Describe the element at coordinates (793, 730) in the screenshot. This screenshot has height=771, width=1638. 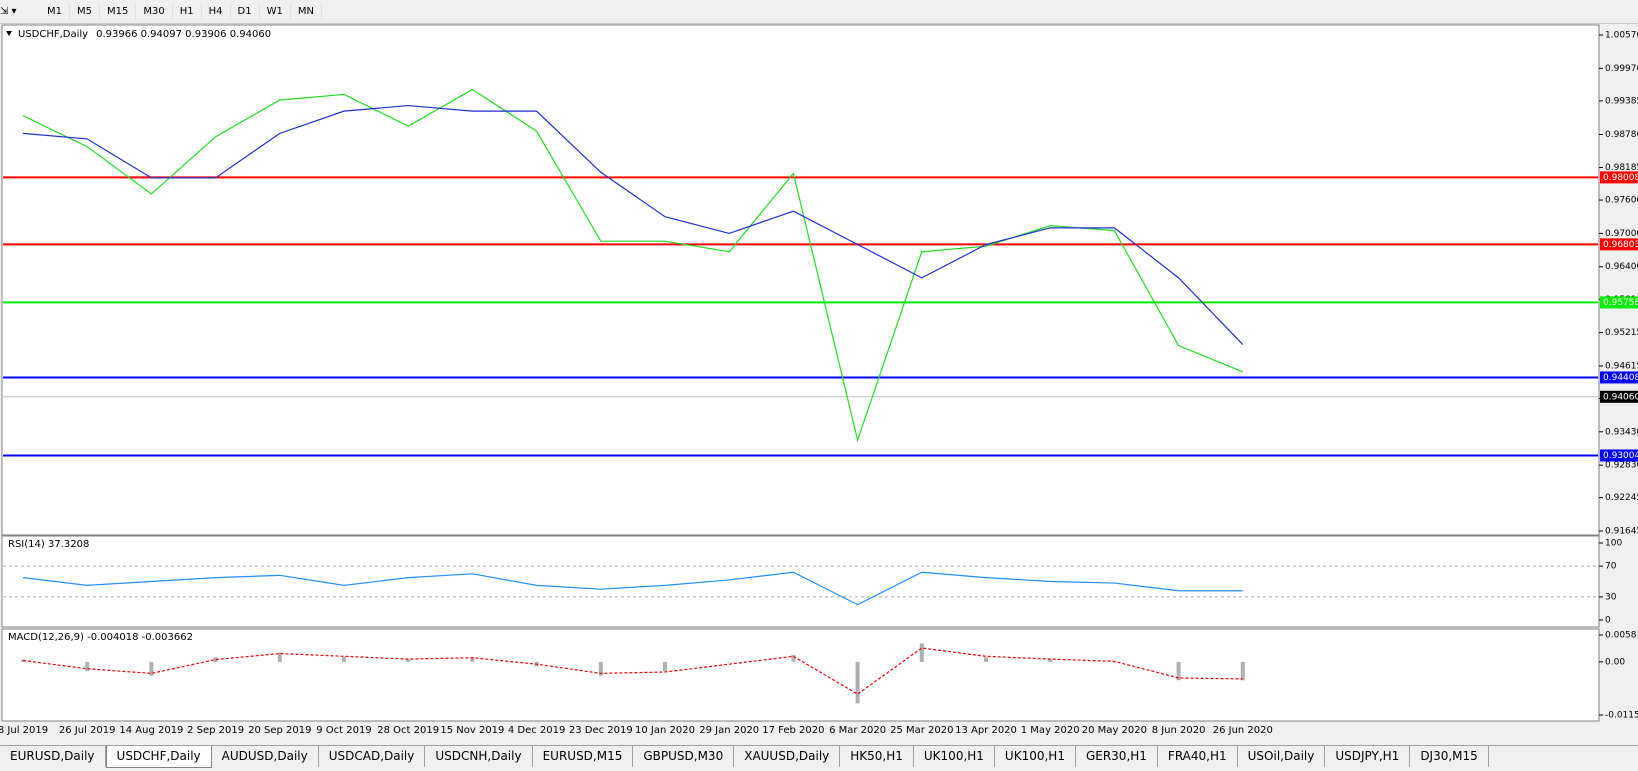
I see `x-tick-label: 17 Feb 2020` at that location.